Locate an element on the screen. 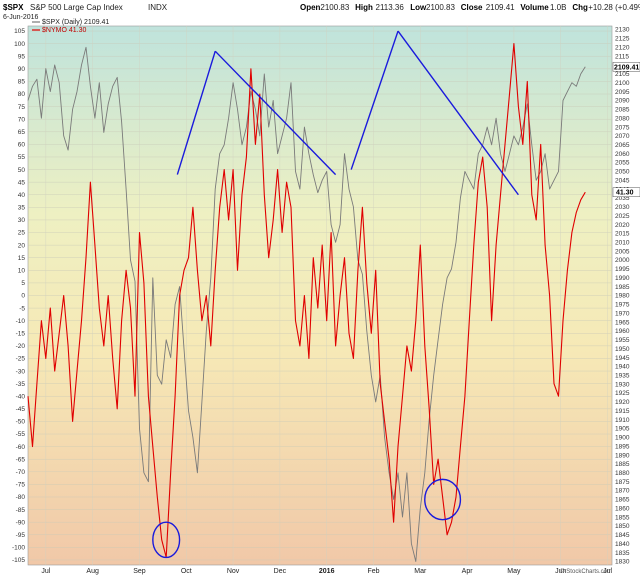 This screenshot has height=581, width=640. right-tick-label: 1875 is located at coordinates (622, 482).